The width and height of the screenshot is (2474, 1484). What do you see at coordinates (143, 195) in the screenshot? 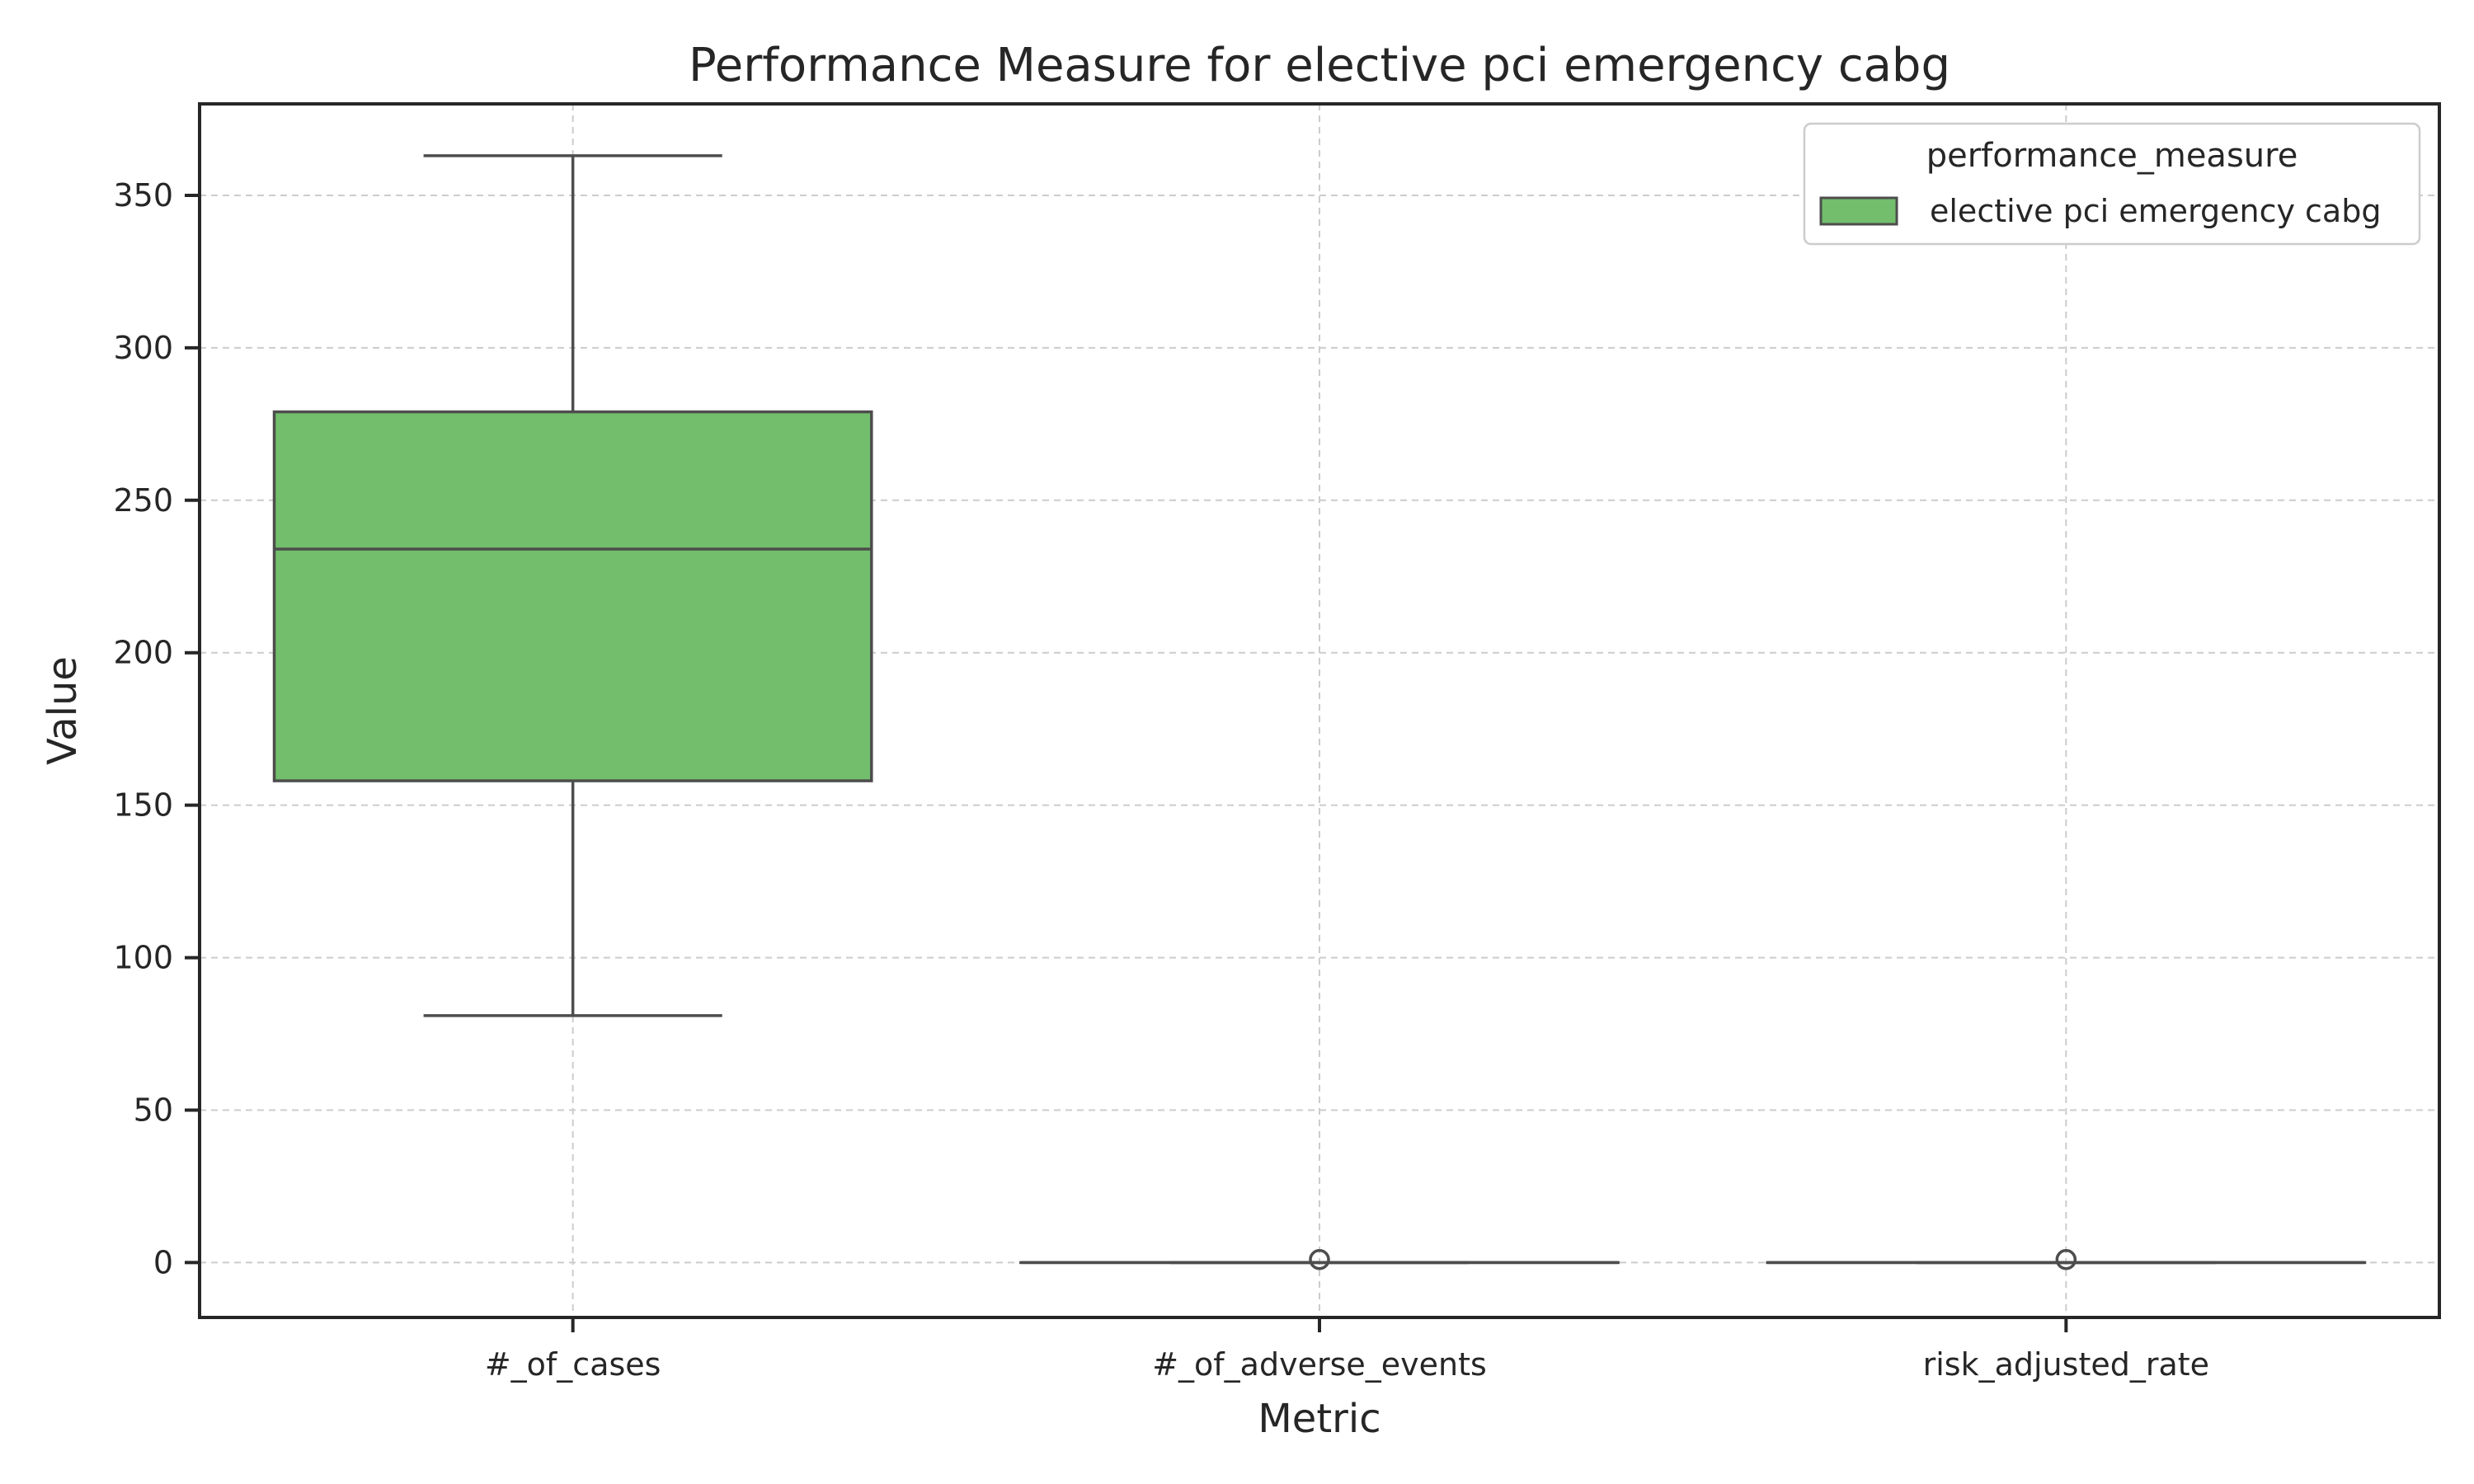
I see `y-tick-label: 350` at bounding box center [143, 195].